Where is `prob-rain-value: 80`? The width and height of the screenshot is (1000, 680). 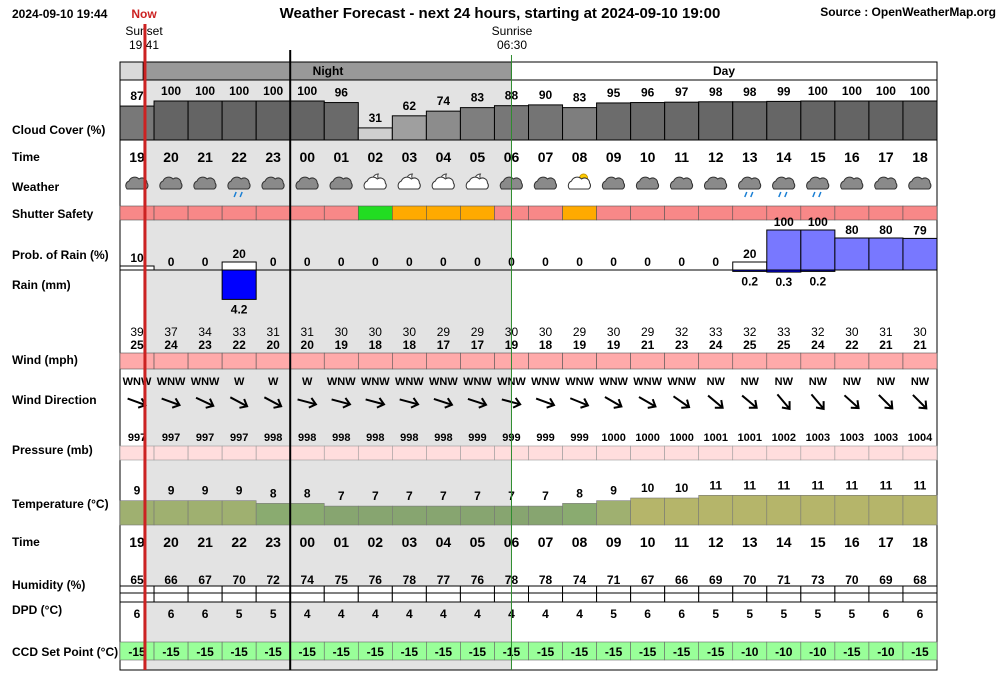 prob-rain-value: 80 is located at coordinates (886, 230).